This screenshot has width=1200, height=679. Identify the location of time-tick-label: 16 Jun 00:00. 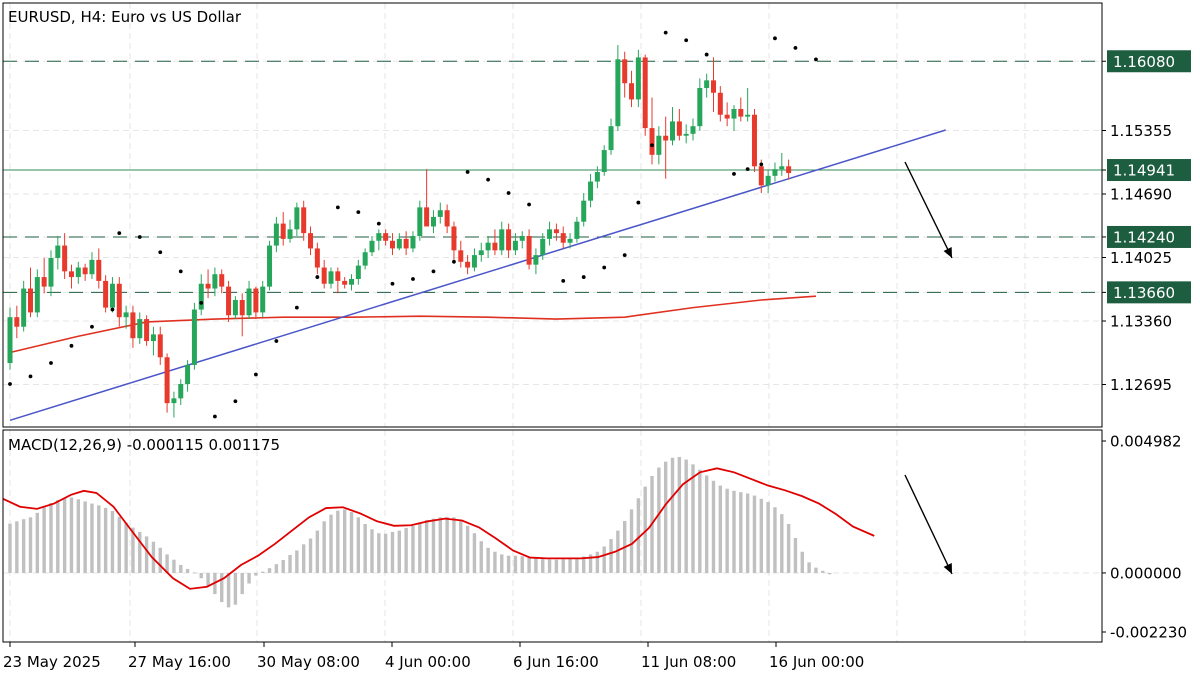
(816, 662).